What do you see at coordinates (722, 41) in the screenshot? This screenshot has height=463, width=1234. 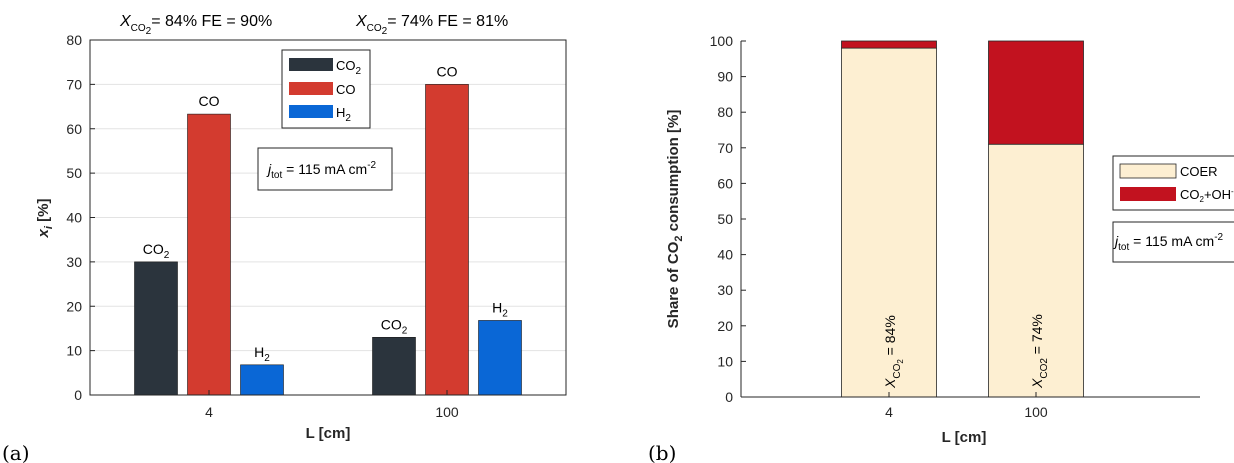 I see `y-tick-label: 100` at bounding box center [722, 41].